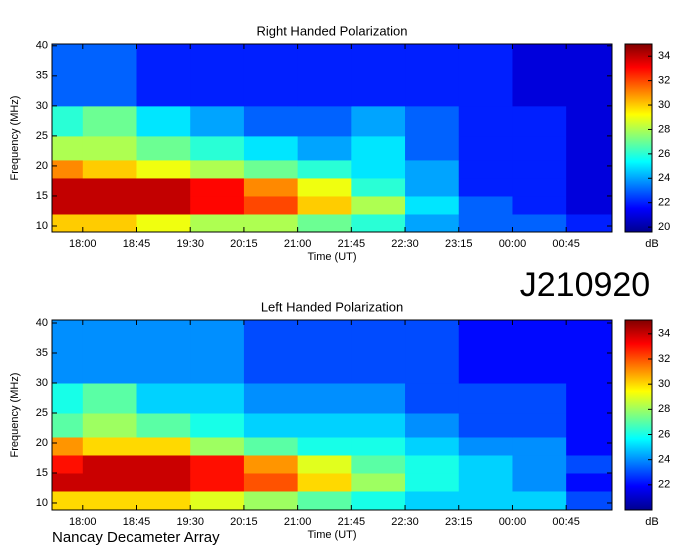 This screenshot has width=680, height=552. What do you see at coordinates (566, 244) in the screenshot?
I see `x-tick-label: 00:45` at bounding box center [566, 244].